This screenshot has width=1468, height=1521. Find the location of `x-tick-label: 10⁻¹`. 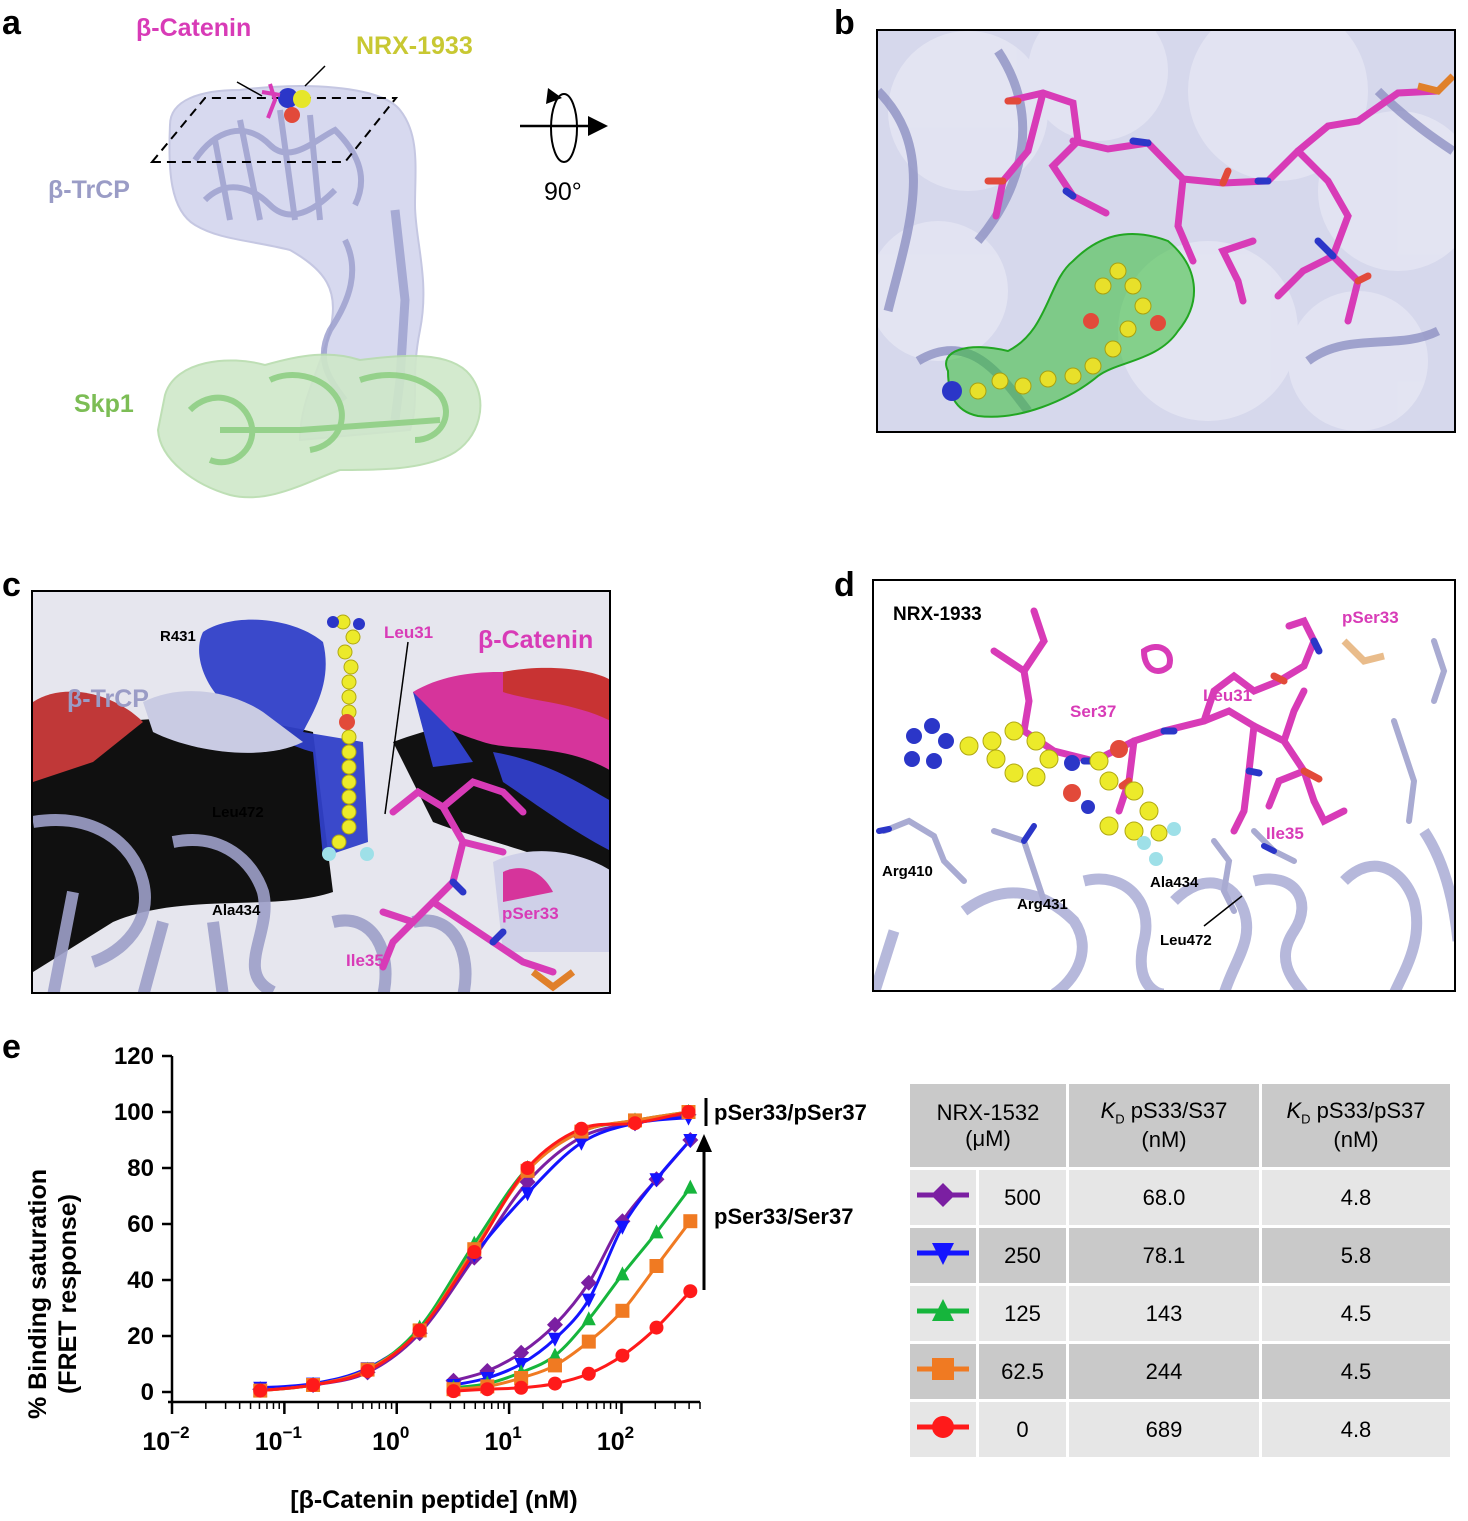

x-tick-label: 10⁻¹ is located at coordinates (278, 1439).